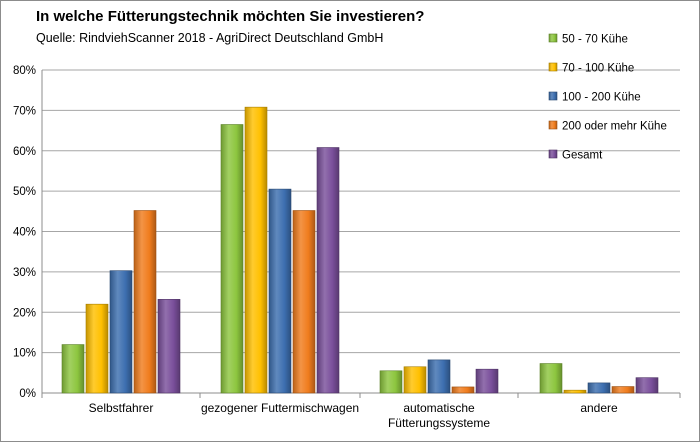 The image size is (700, 442). I want to click on x-category-label: gezogener Futtermischwagen, so click(280, 408).